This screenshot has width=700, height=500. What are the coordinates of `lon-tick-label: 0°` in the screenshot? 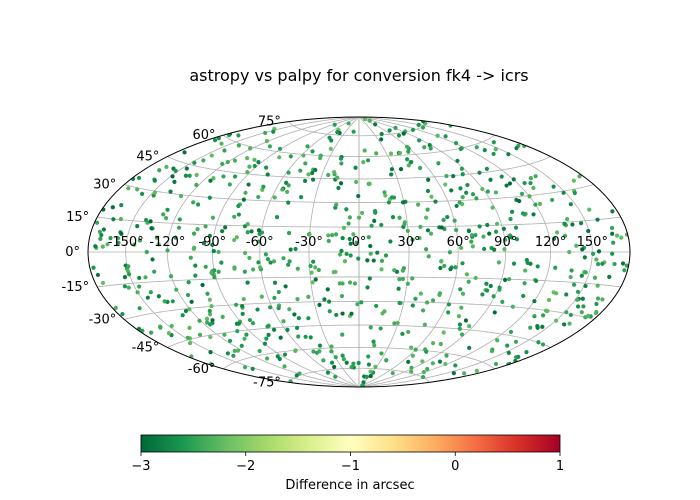 It's located at (359, 242).